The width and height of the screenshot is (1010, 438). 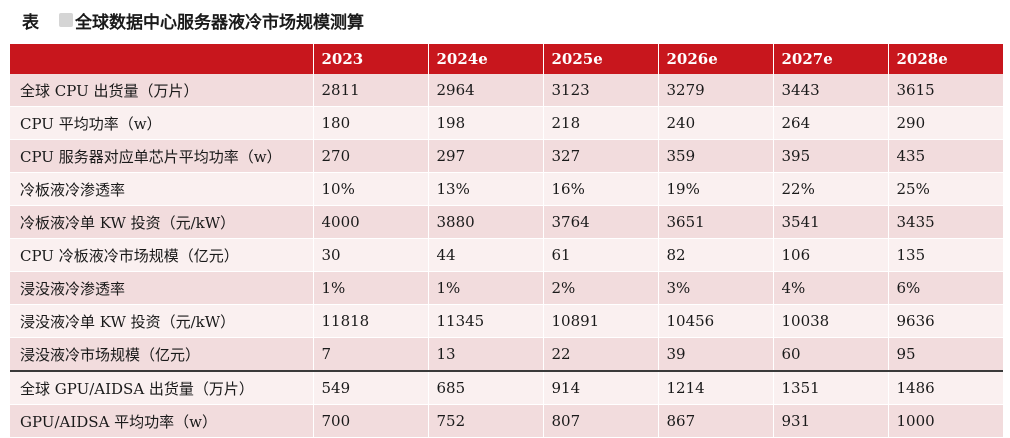 What do you see at coordinates (370, 156) in the screenshot?
I see `value-cell: 270` at bounding box center [370, 156].